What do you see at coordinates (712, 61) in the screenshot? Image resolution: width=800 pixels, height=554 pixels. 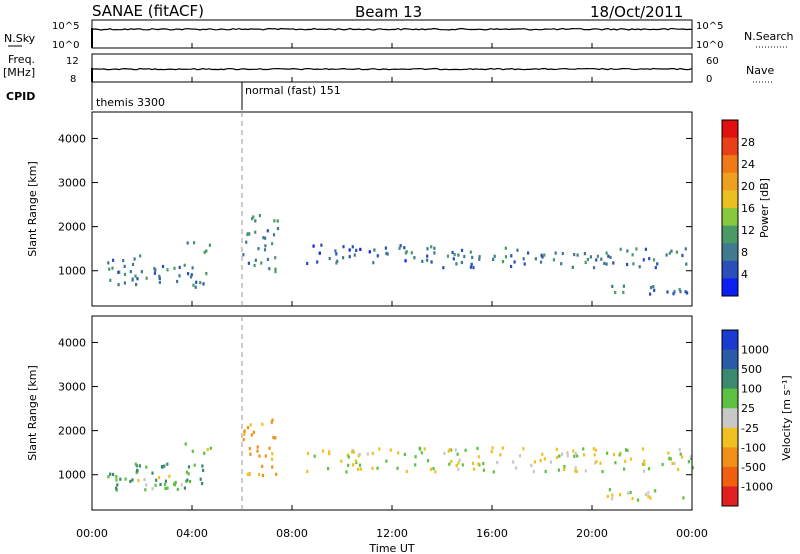 I see `nave-tick-top: 60` at bounding box center [712, 61].